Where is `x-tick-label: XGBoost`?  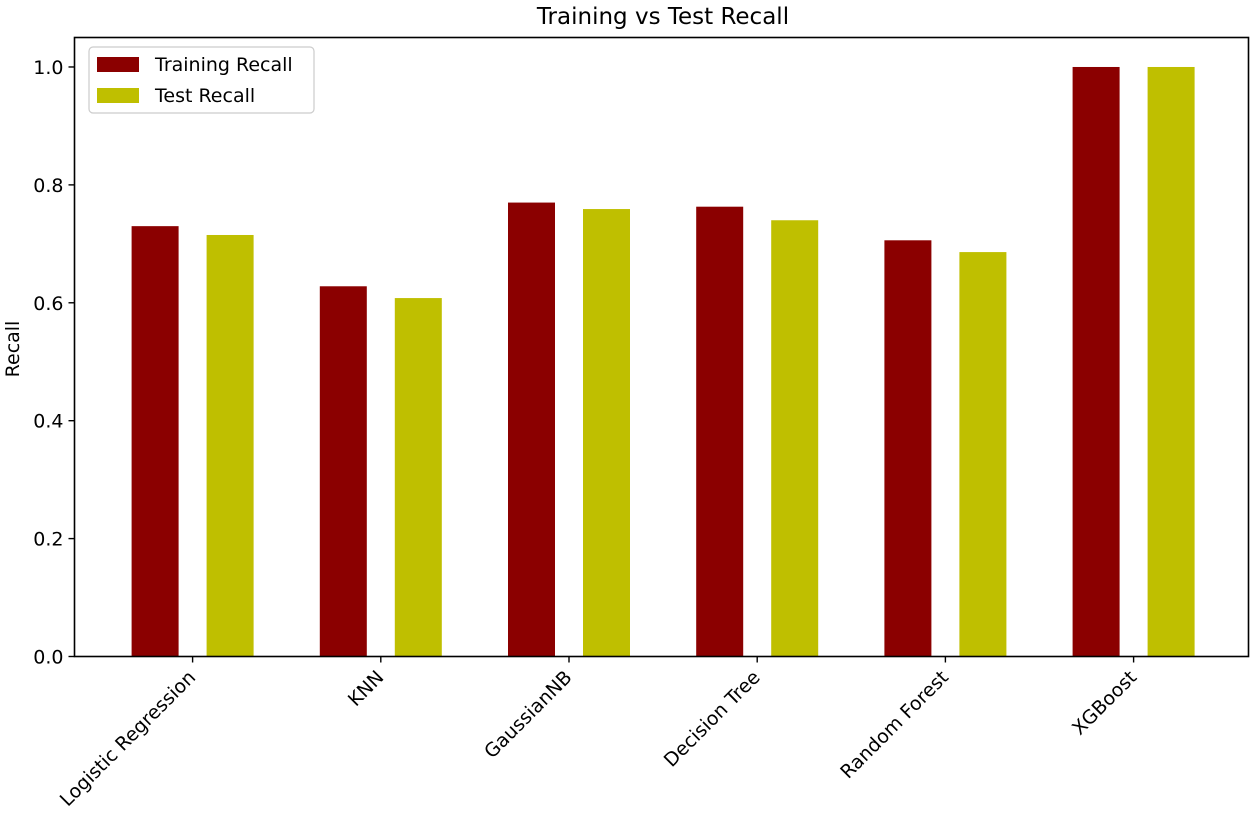
x-tick-label: XGBoost is located at coordinates (1104, 702).